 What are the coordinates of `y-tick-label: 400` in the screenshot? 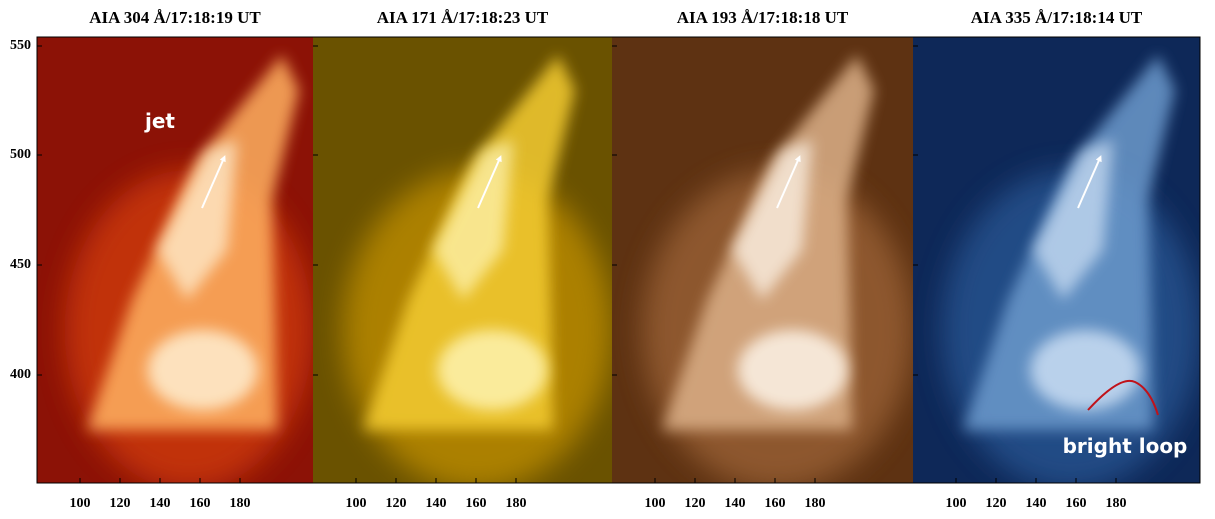 It's located at (20, 374).